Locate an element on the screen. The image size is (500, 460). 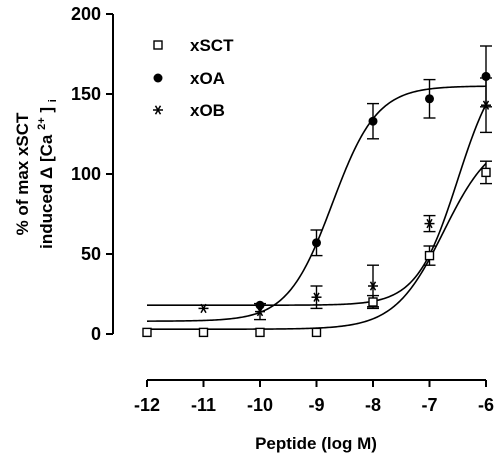
y-tick-label: 0 is located at coordinates (96, 334).